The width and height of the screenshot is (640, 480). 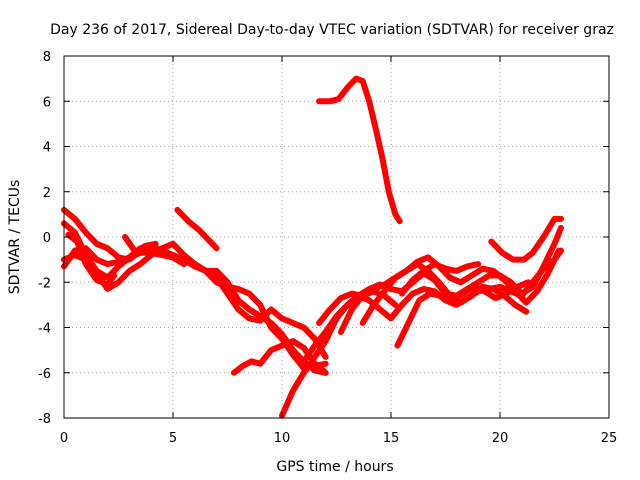 I want to click on x-axis-label: GPS time / hours, so click(x=334, y=467).